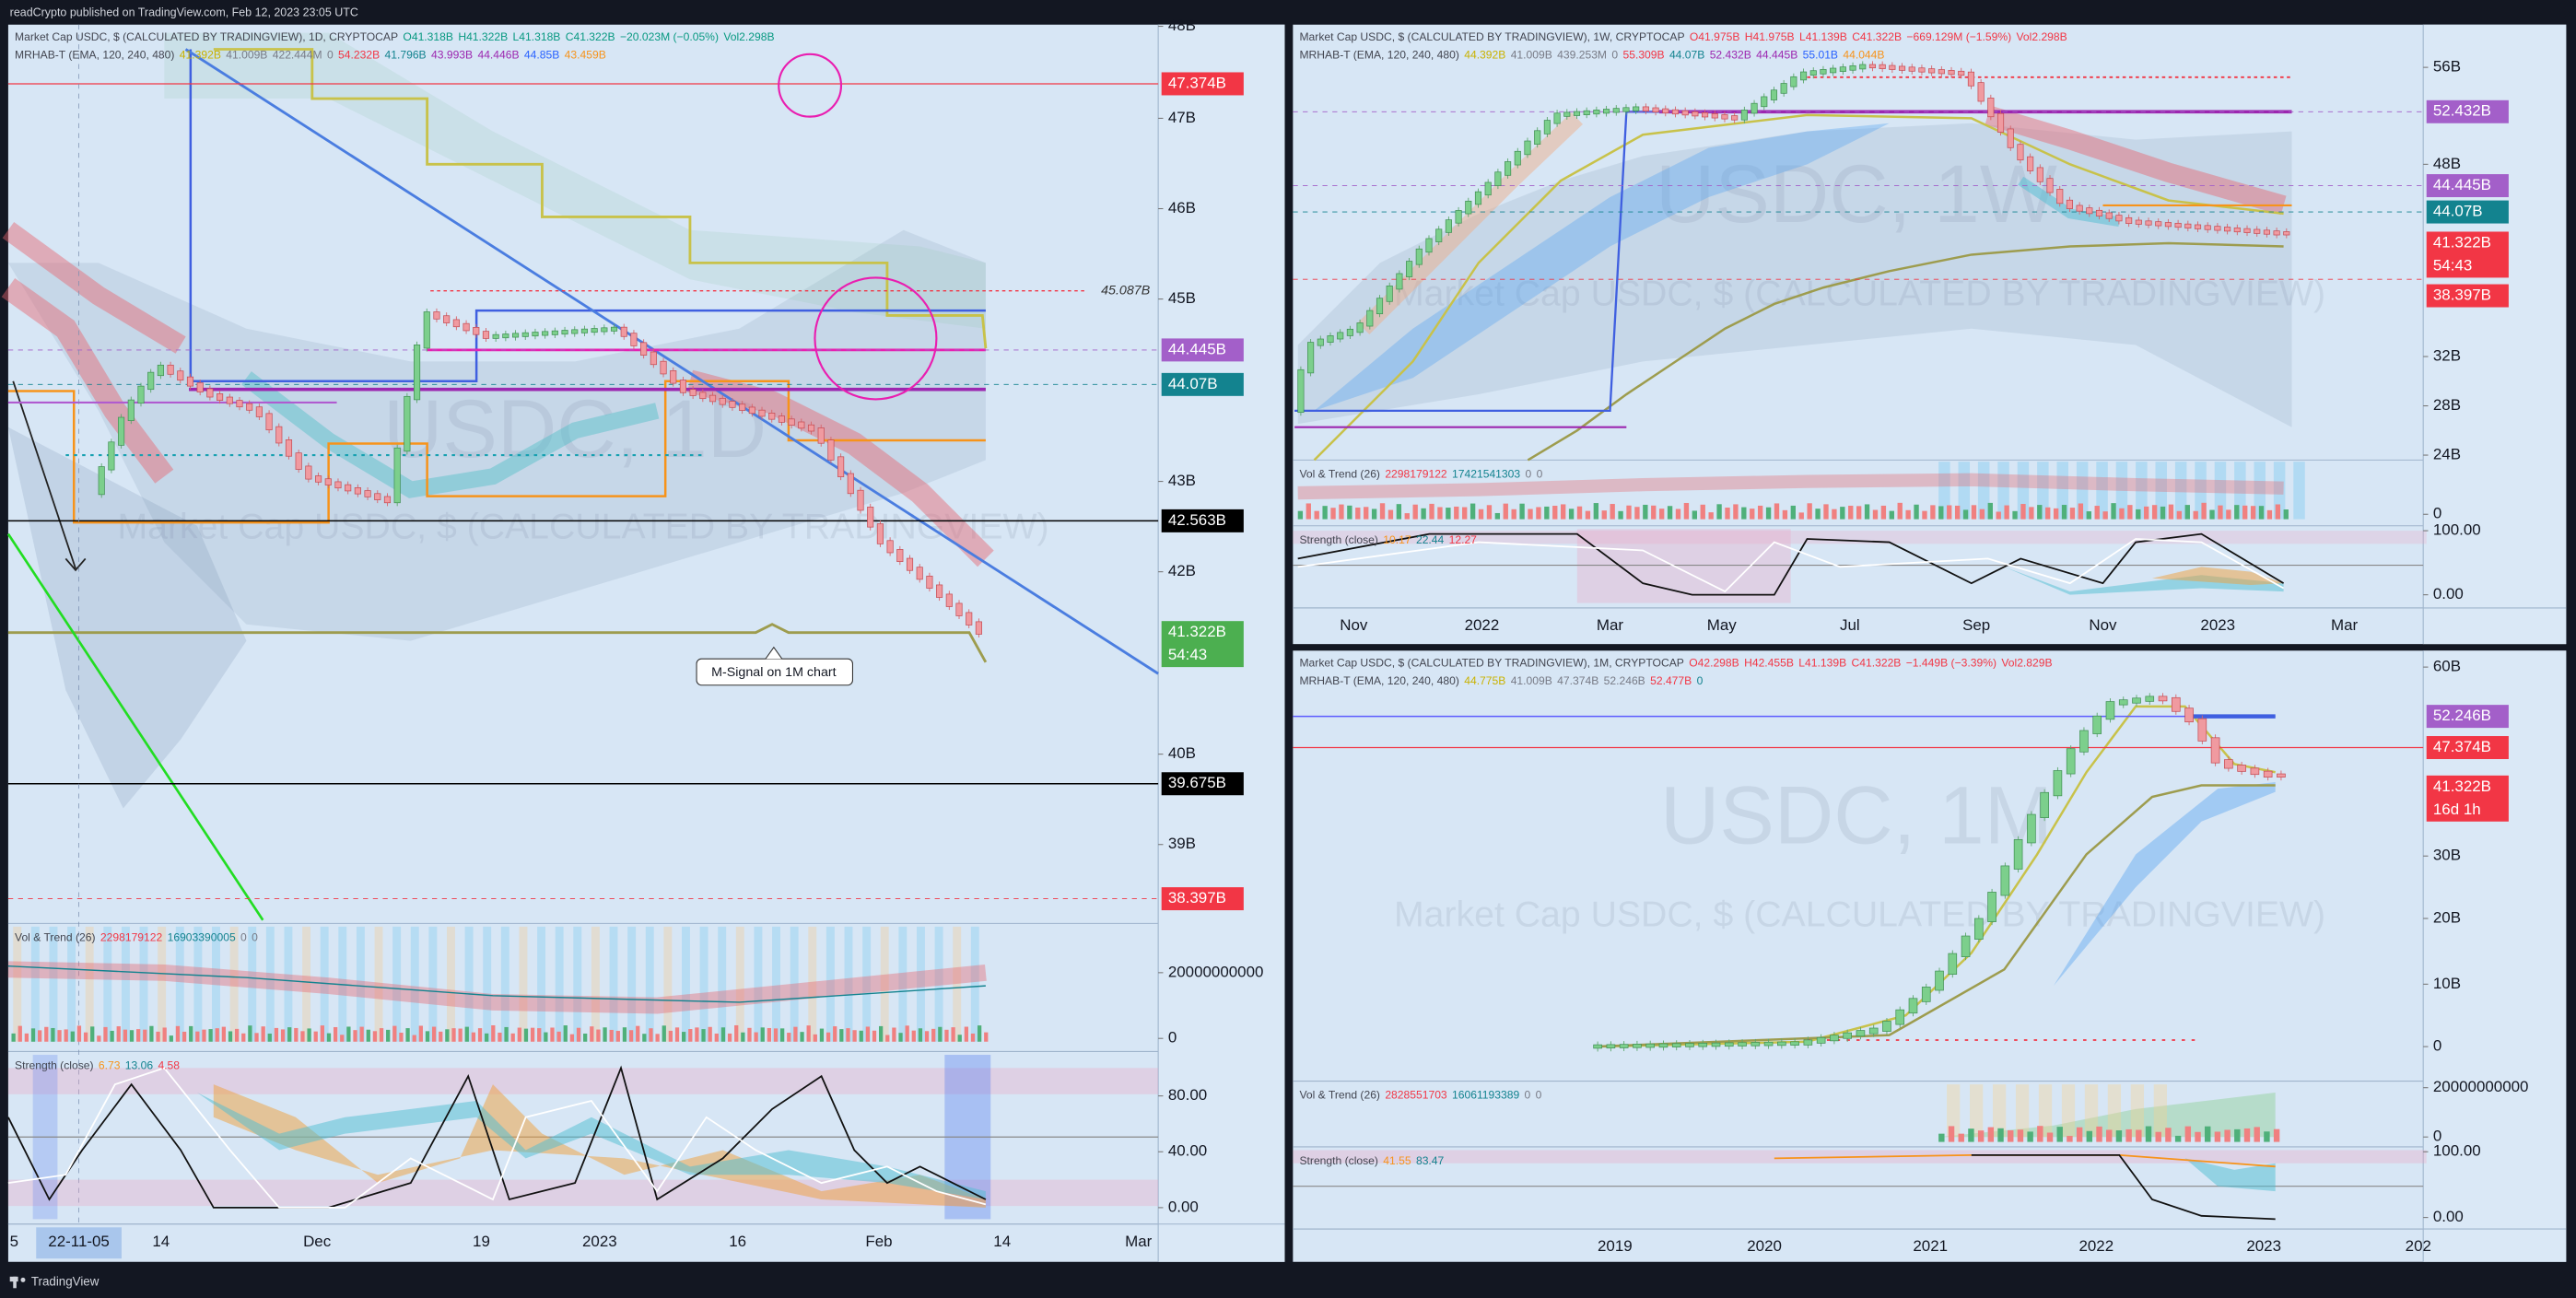 Image resolution: width=2576 pixels, height=1298 pixels. What do you see at coordinates (1951, 663) in the screenshot?
I see `value: −1.449B (−3.39%)` at bounding box center [1951, 663].